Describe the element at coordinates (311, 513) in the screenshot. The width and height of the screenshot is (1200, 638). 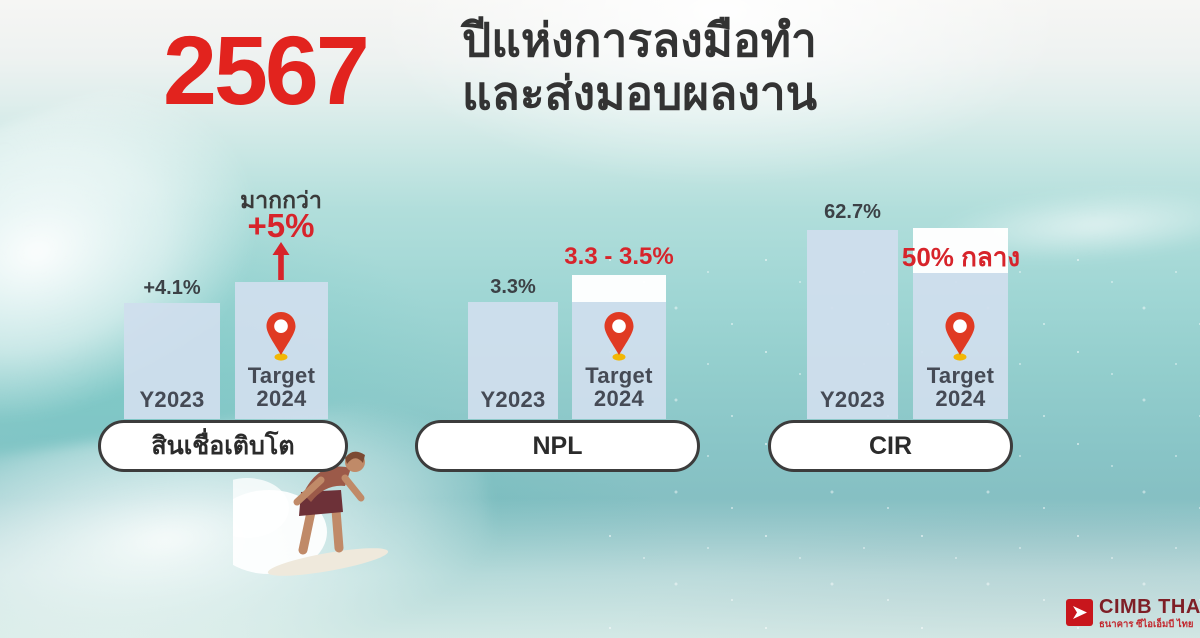
I see `surfer-photo` at that location.